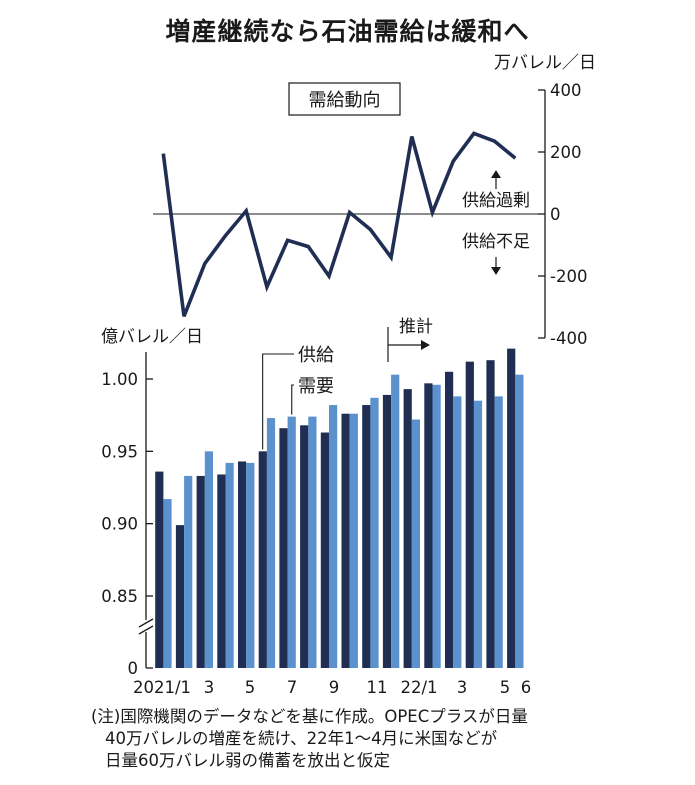 This screenshot has width=695, height=785. I want to click on bar-y-tick-label: 0.90, so click(119, 524).